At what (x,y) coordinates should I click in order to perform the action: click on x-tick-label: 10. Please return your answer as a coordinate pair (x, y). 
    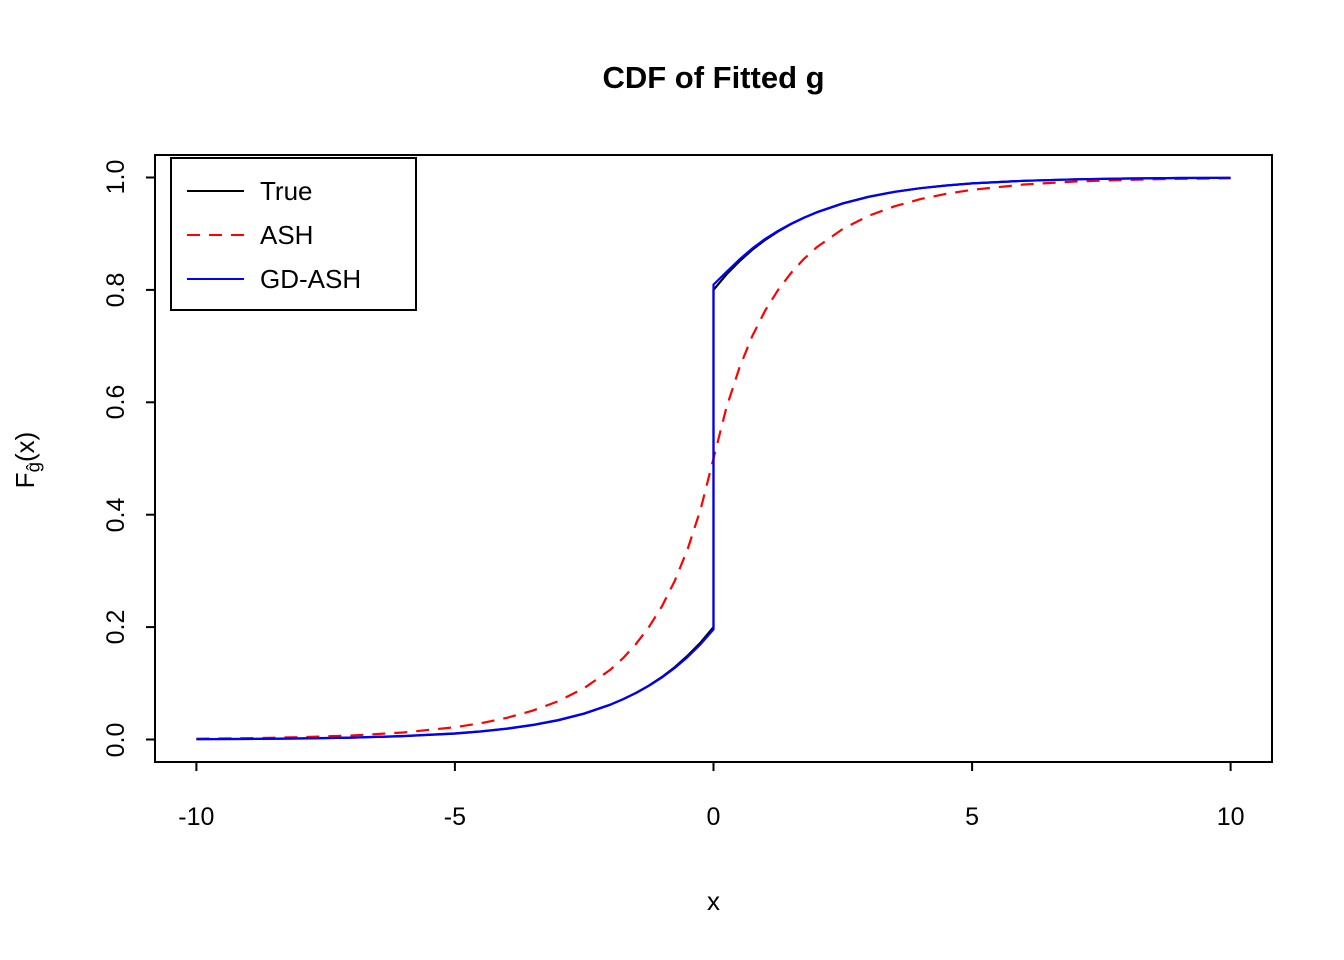
    Looking at the image, I should click on (1230, 817).